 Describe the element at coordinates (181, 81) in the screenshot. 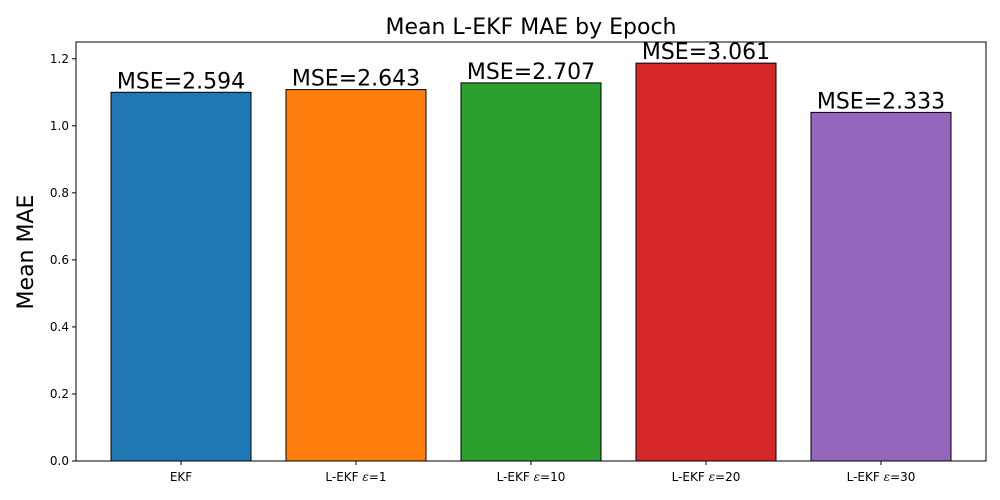

I see `data-label: MSE=2.594` at that location.